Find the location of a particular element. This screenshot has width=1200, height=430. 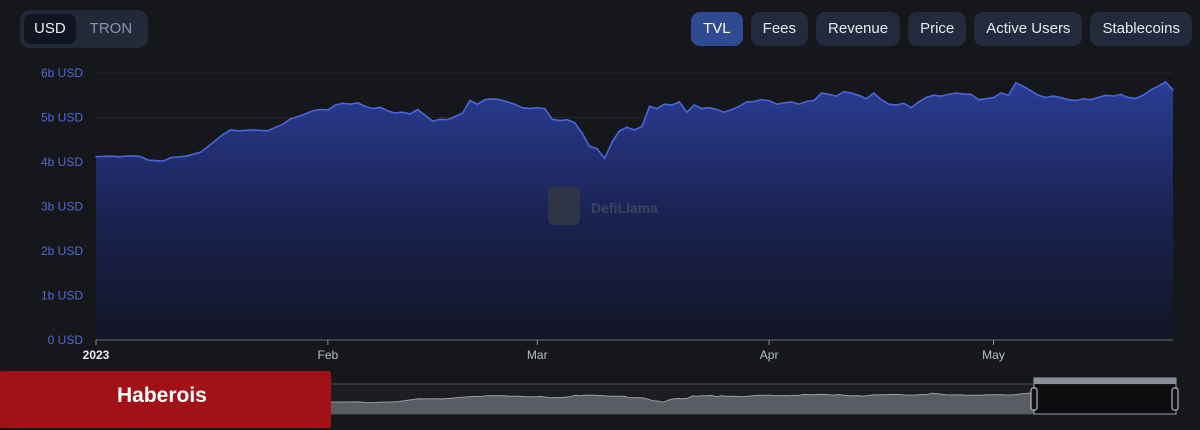

tab-stablecoins: Stablecoins is located at coordinates (1141, 29).